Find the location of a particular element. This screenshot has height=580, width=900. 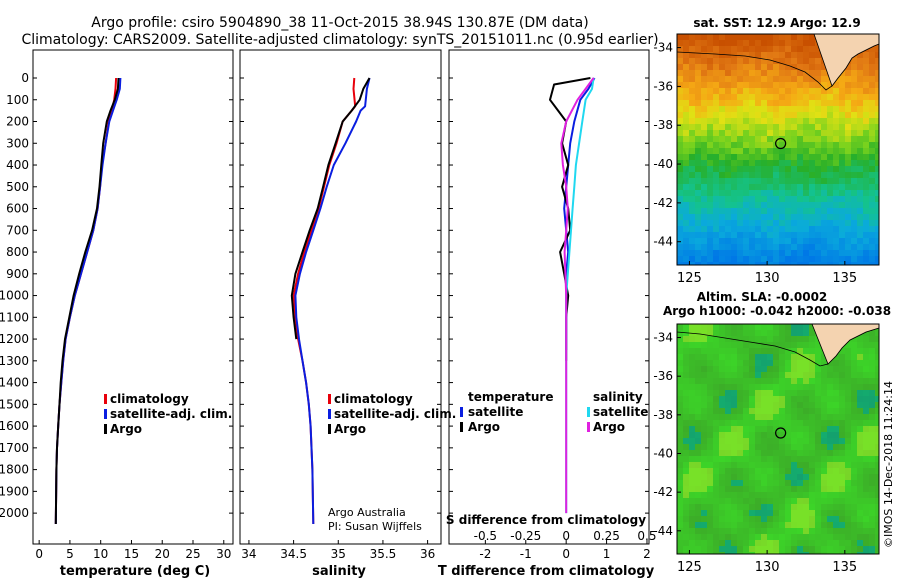

series-satellite-adj-clim- is located at coordinates (332, 301).